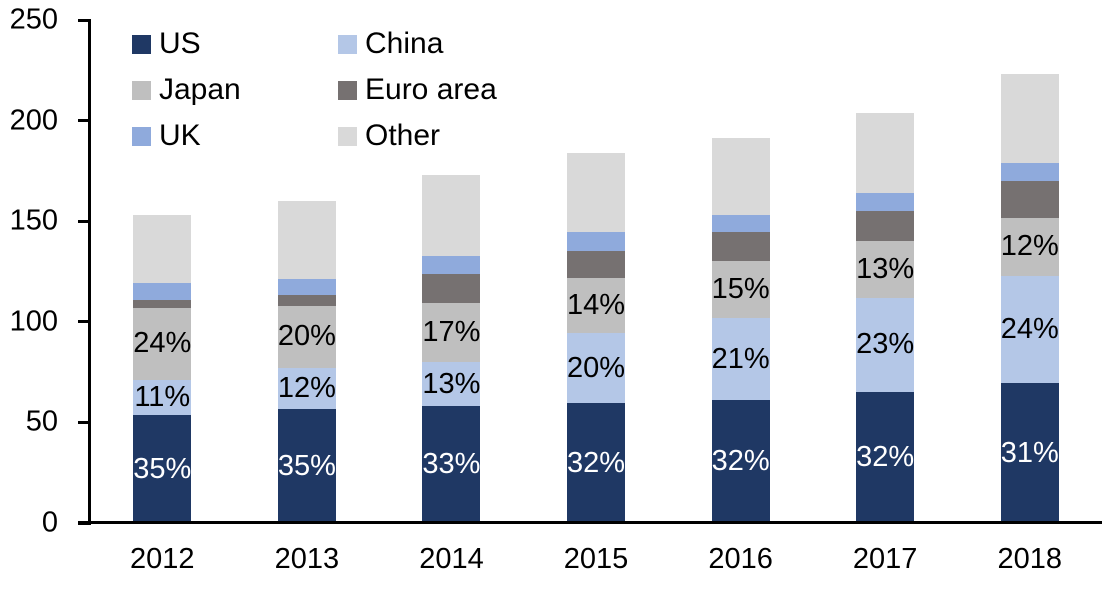 Image resolution: width=1102 pixels, height=598 pixels. I want to click on bar-segment-us: 33%, so click(451, 464).